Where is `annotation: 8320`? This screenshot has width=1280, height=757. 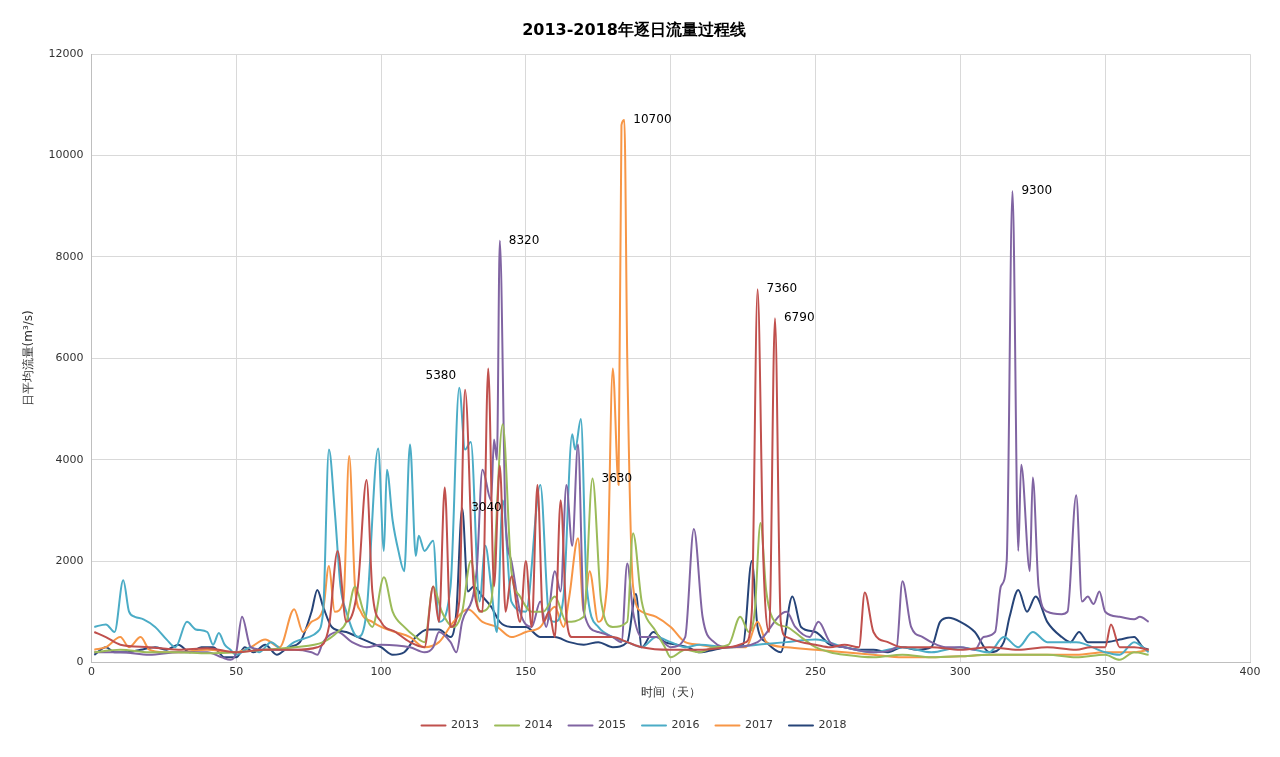 annotation: 8320 is located at coordinates (524, 239).